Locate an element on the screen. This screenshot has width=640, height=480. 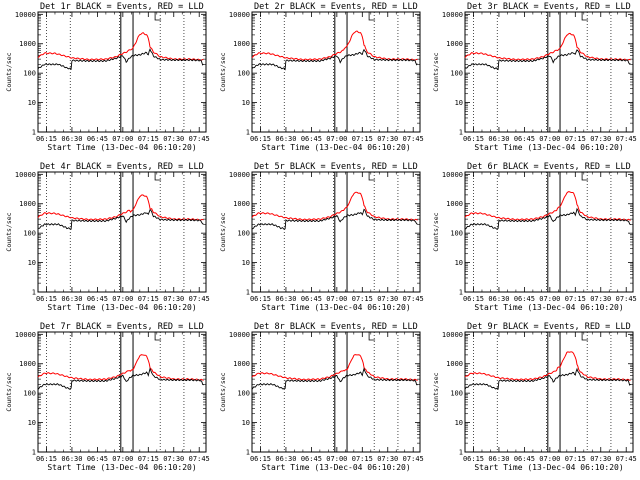
panel-title: Det 6r BLACK = Events, RED = LLD is located at coordinates (549, 167).